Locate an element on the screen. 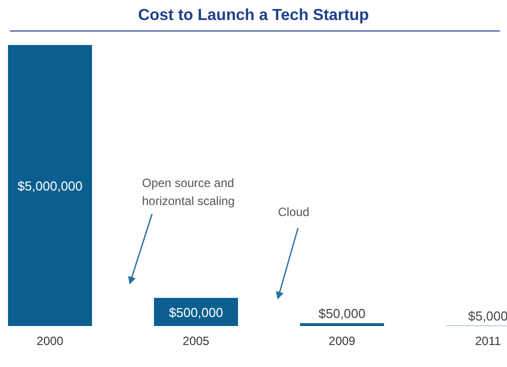  x-tick-label: 2011 is located at coordinates (488, 341).